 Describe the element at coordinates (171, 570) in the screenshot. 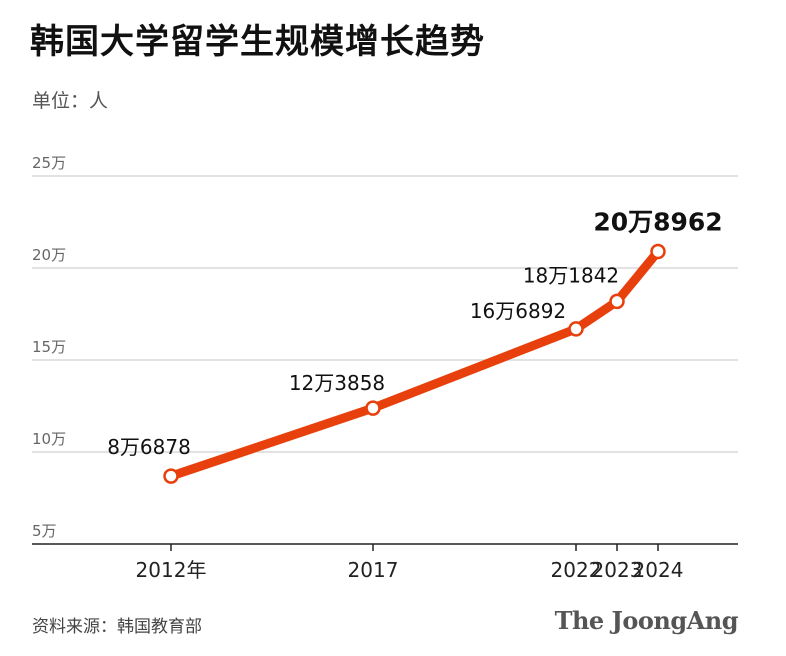

I see `x-tick-label: 2012年` at that location.